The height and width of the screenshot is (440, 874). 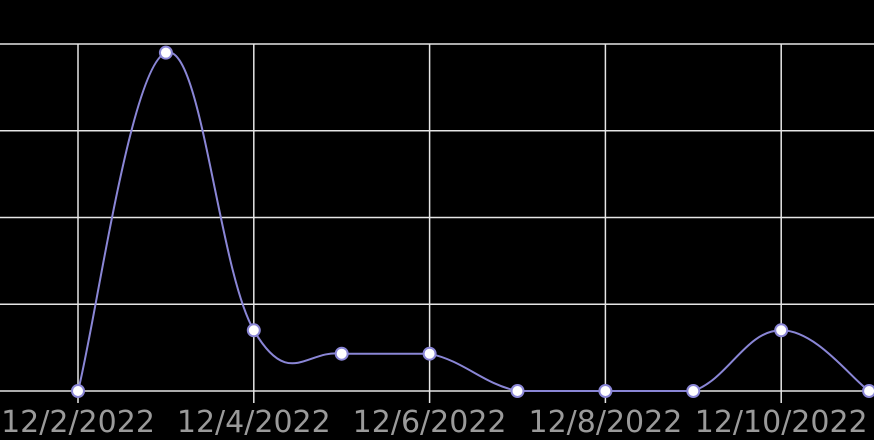 What do you see at coordinates (605, 422) in the screenshot?
I see `x-tick-label: 12/8/2022` at bounding box center [605, 422].